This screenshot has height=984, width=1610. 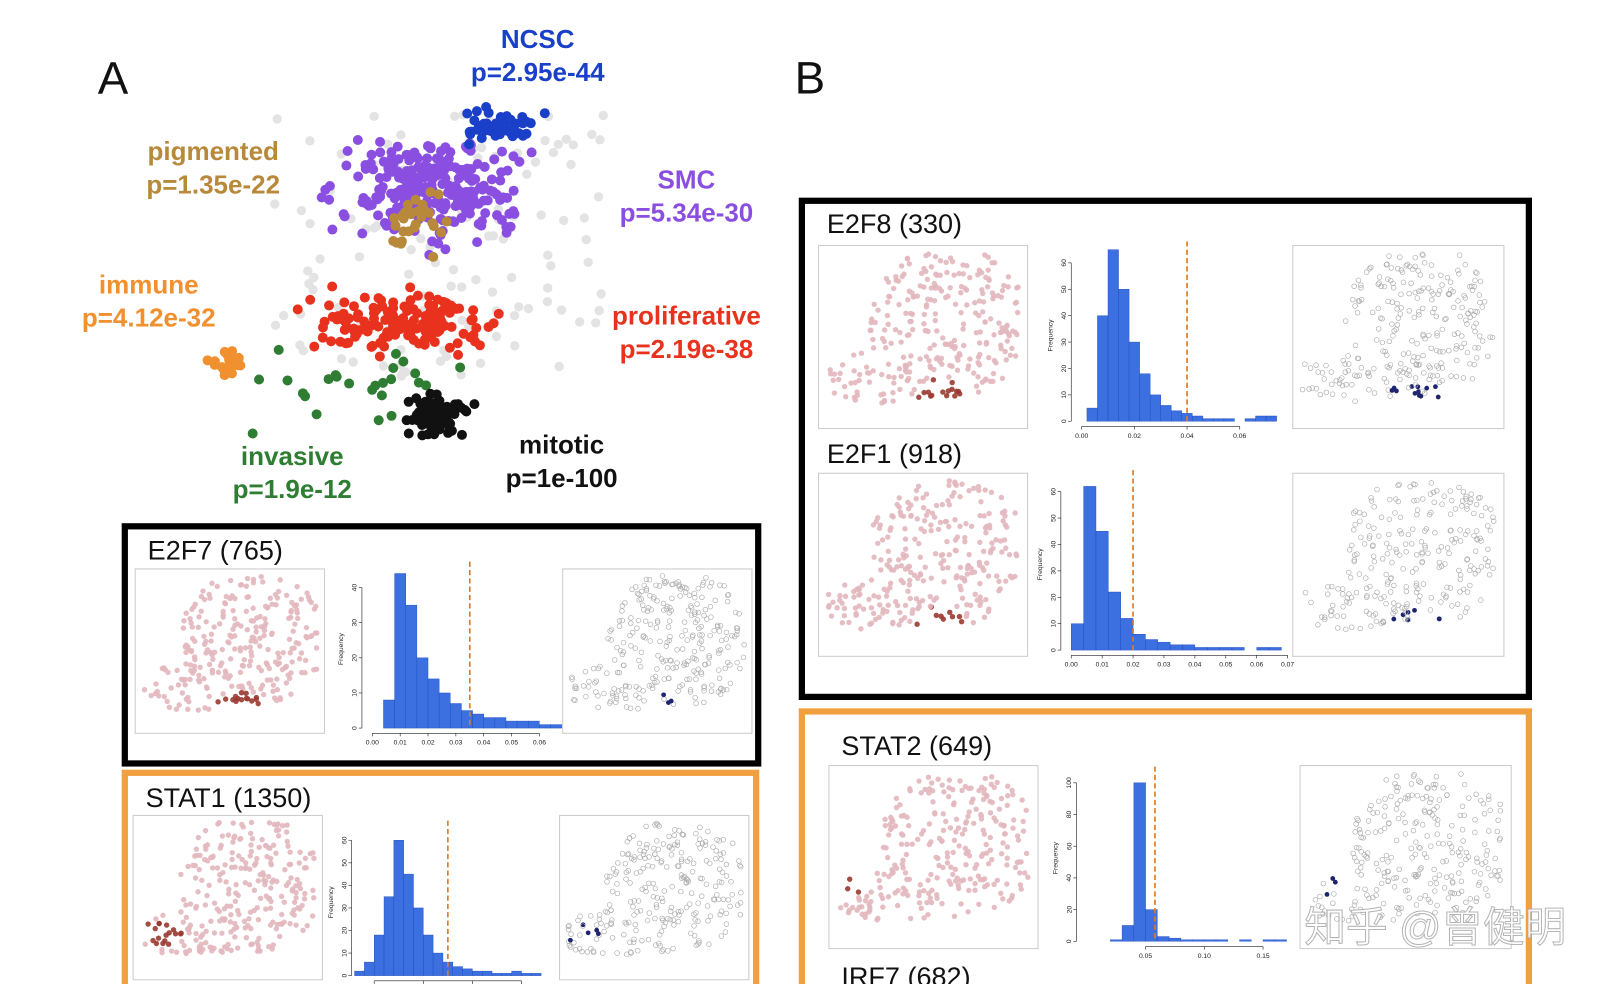 What do you see at coordinates (894, 454) in the screenshot?
I see `row-title: E2F1 (918)` at bounding box center [894, 454].